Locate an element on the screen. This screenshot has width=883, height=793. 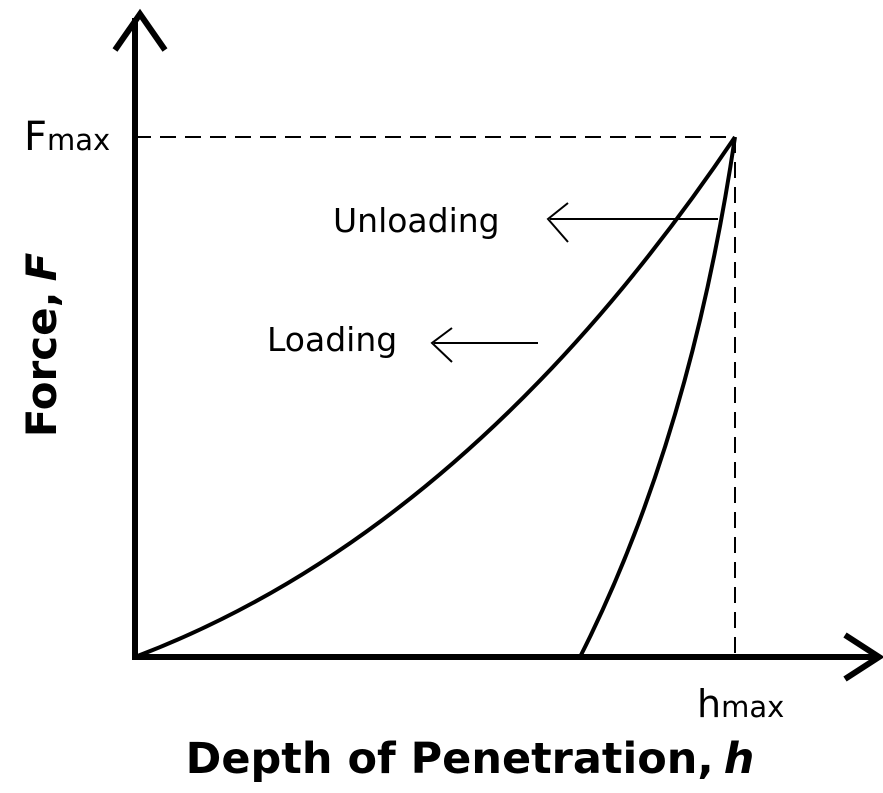
f-max-subscript: max is located at coordinates (78, 140).